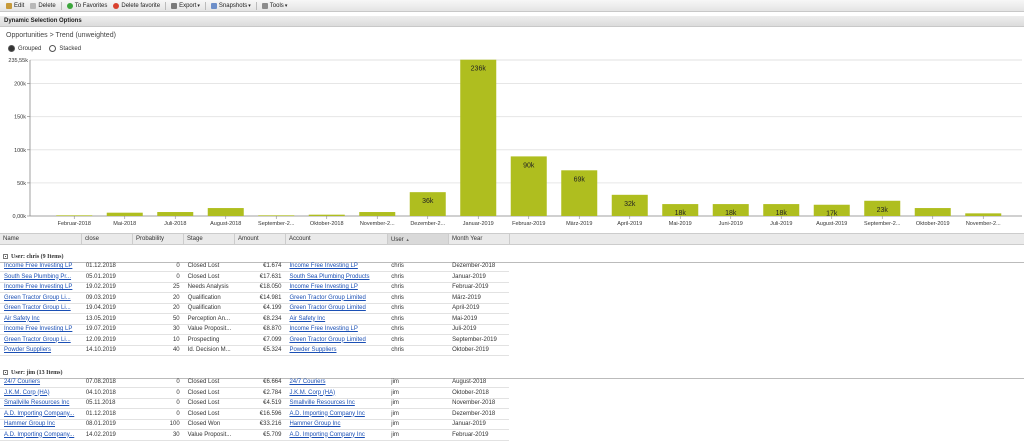  Describe the element at coordinates (831, 224) in the screenshot. I see `x-tick-label: August-2019` at that location.